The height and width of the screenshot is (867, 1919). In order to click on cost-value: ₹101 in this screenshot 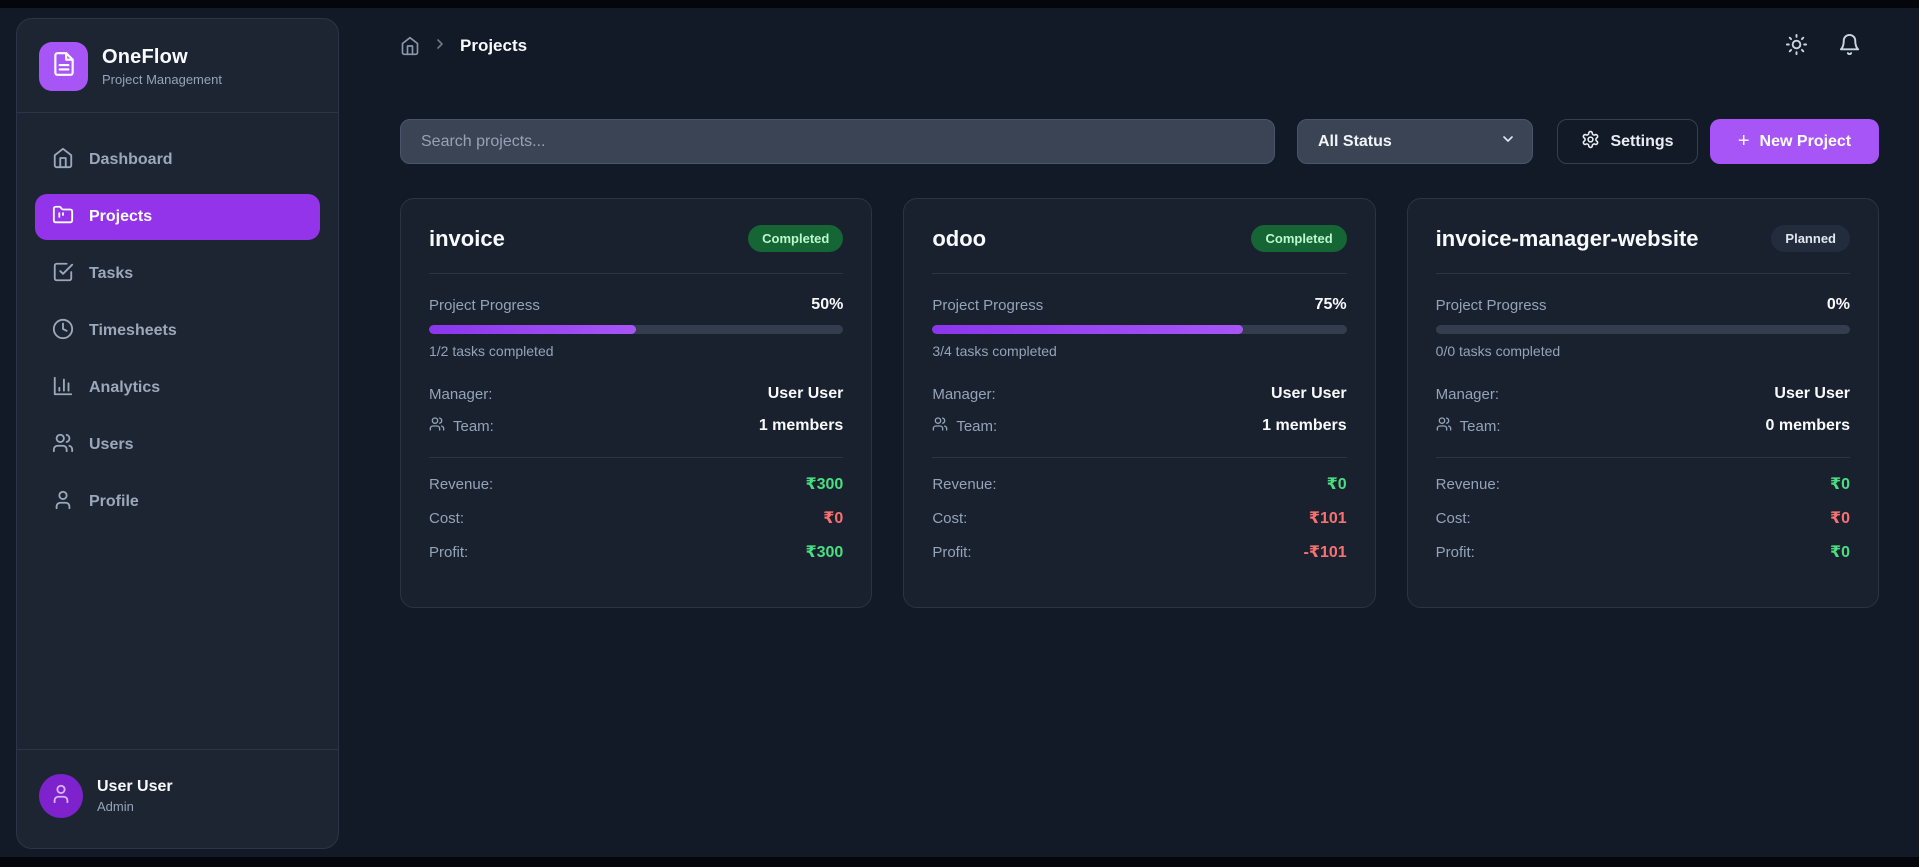, I will do `click(1327, 518)`.